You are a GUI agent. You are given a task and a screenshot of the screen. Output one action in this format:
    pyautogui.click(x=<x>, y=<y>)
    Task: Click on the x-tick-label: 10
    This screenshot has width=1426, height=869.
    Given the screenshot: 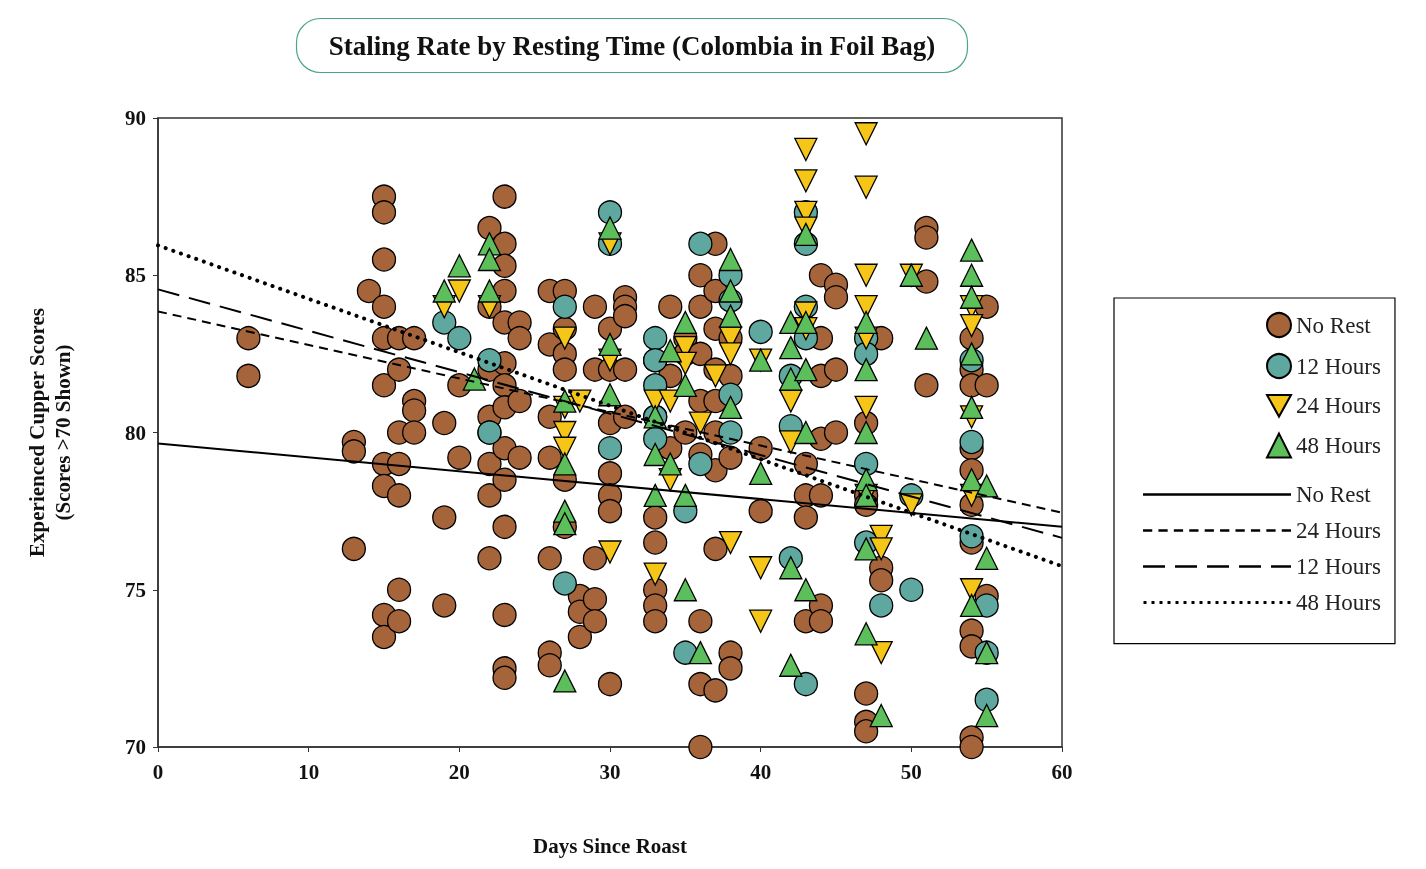 What is the action you would take?
    pyautogui.click(x=309, y=771)
    